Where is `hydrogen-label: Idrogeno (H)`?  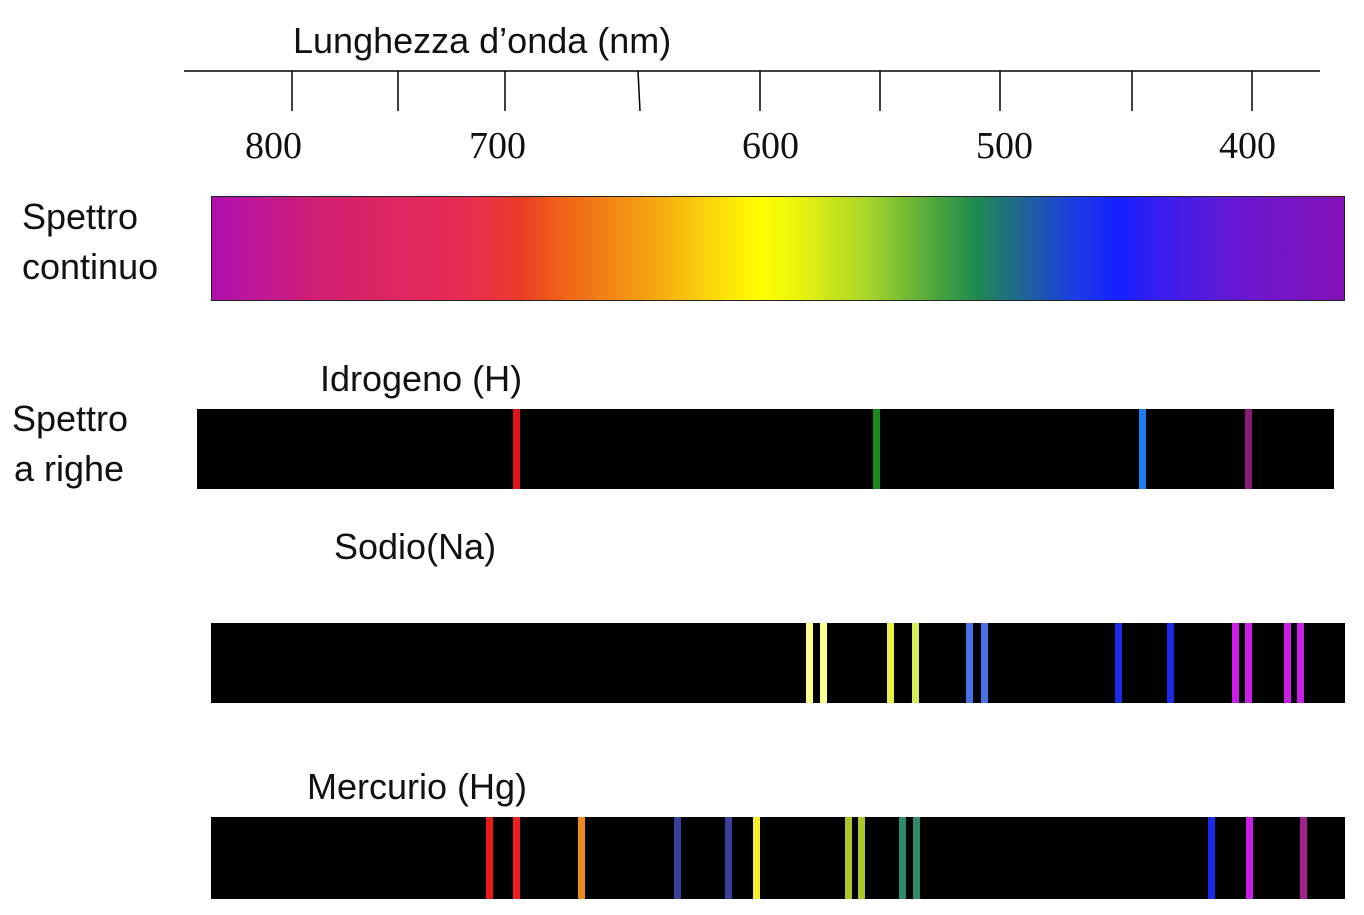 hydrogen-label: Idrogeno (H) is located at coordinates (421, 378).